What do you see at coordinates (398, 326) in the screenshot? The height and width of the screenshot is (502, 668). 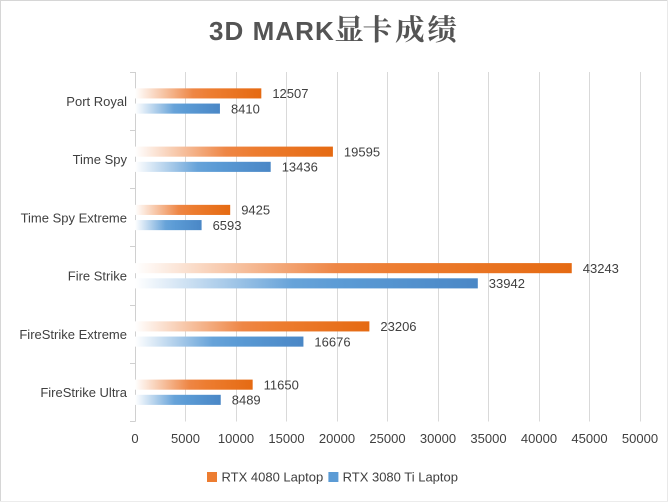 I see `svg-text: 23206` at bounding box center [398, 326].